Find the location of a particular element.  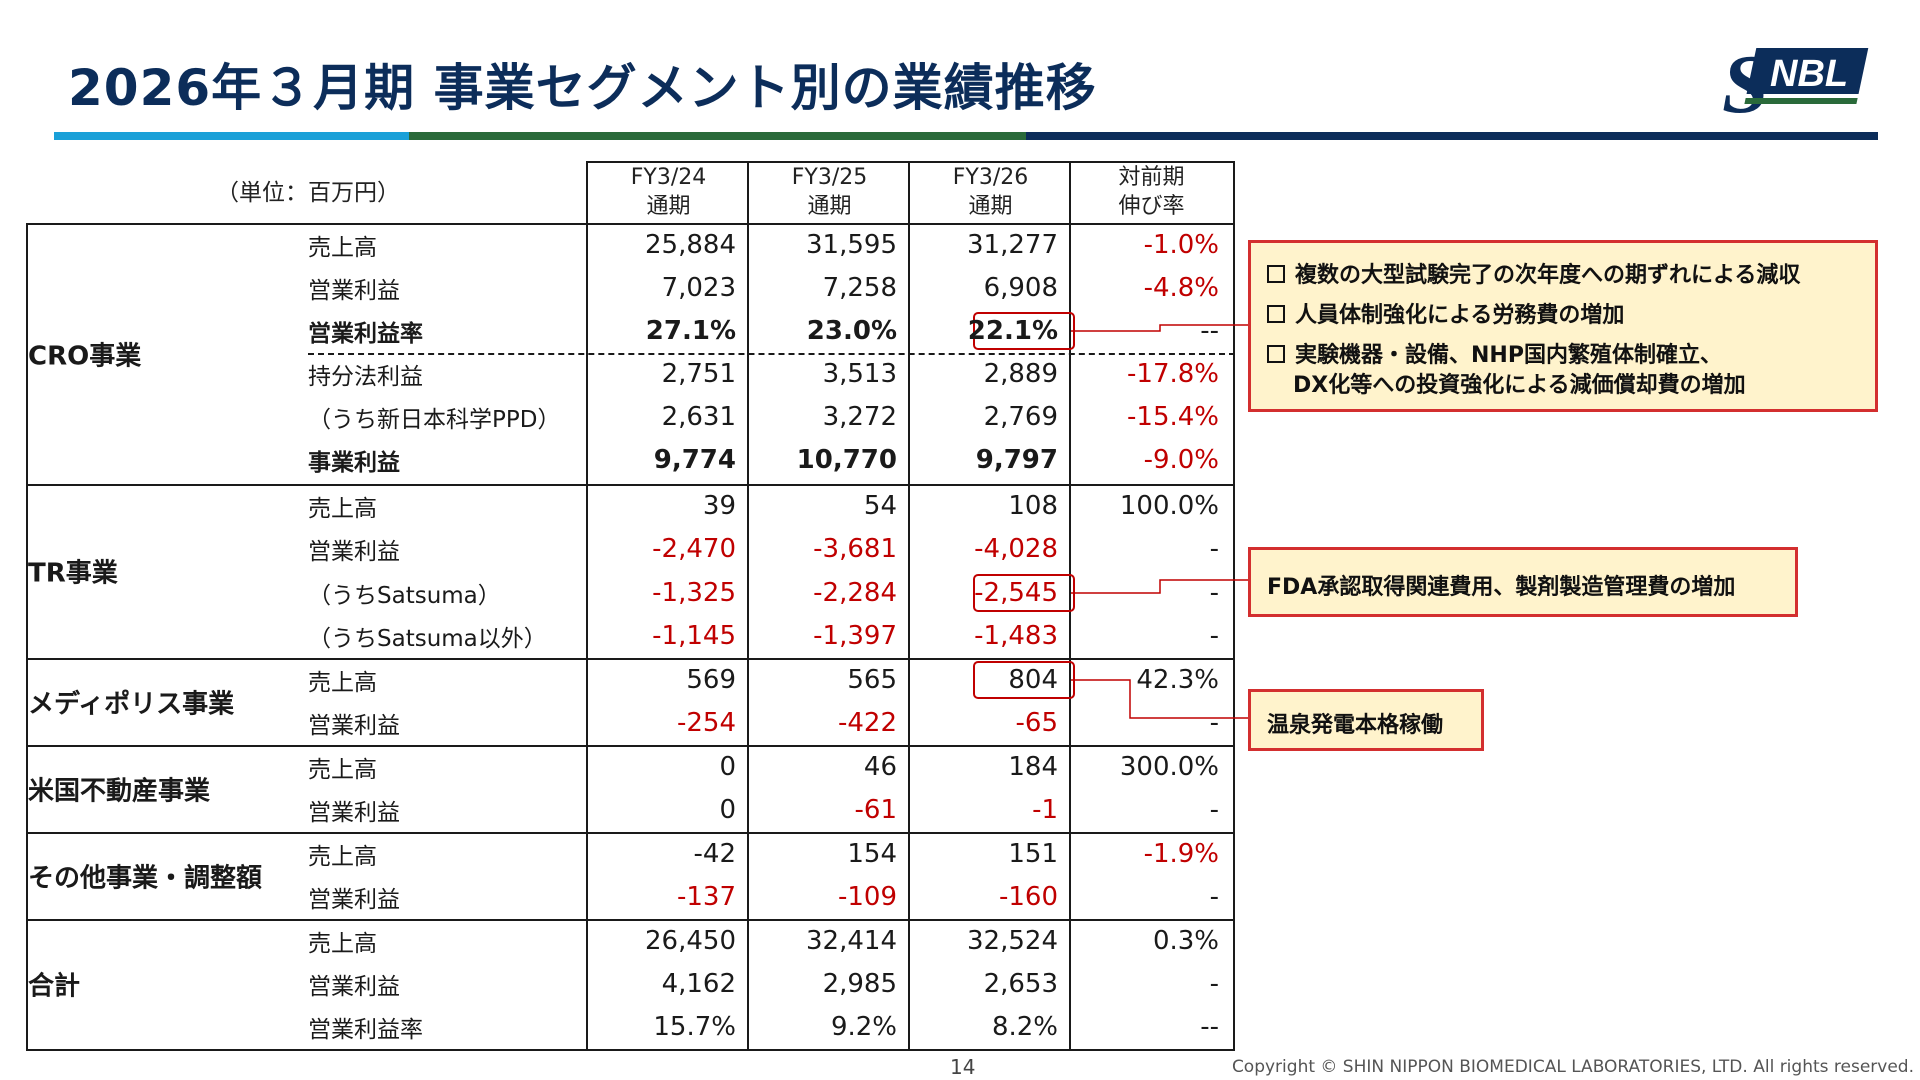

cell-value: 9,797 is located at coordinates (1016, 460).